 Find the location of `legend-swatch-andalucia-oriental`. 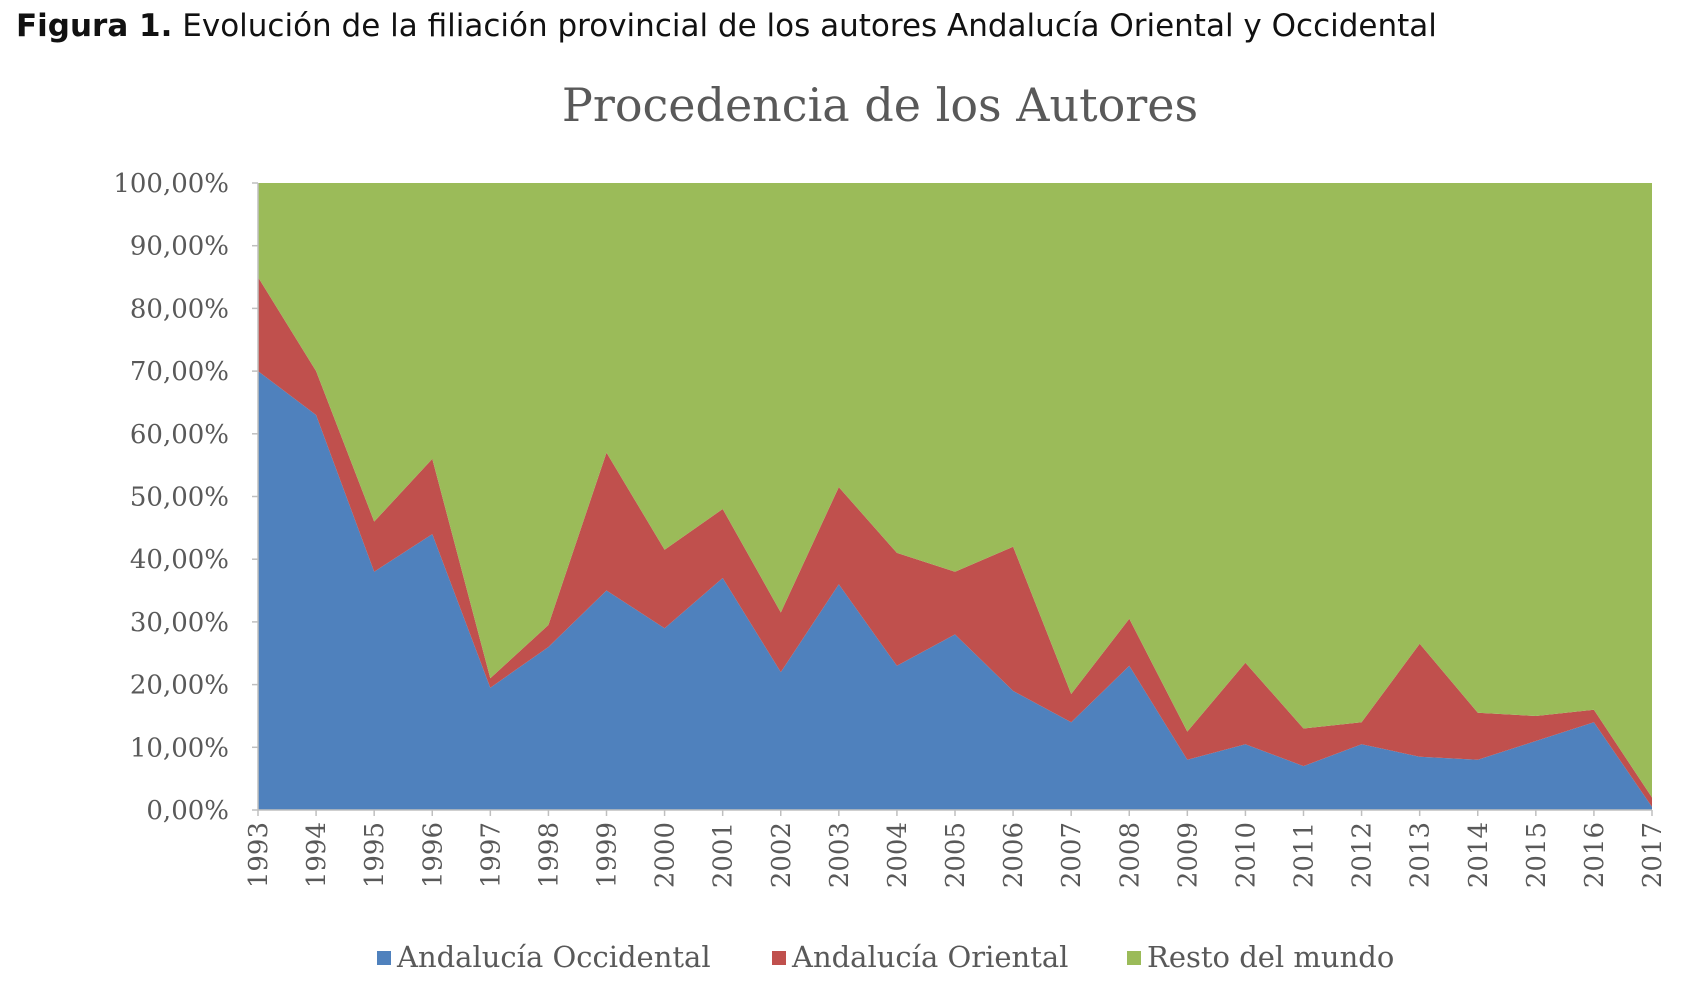

legend-swatch-andalucia-oriental is located at coordinates (779, 958).